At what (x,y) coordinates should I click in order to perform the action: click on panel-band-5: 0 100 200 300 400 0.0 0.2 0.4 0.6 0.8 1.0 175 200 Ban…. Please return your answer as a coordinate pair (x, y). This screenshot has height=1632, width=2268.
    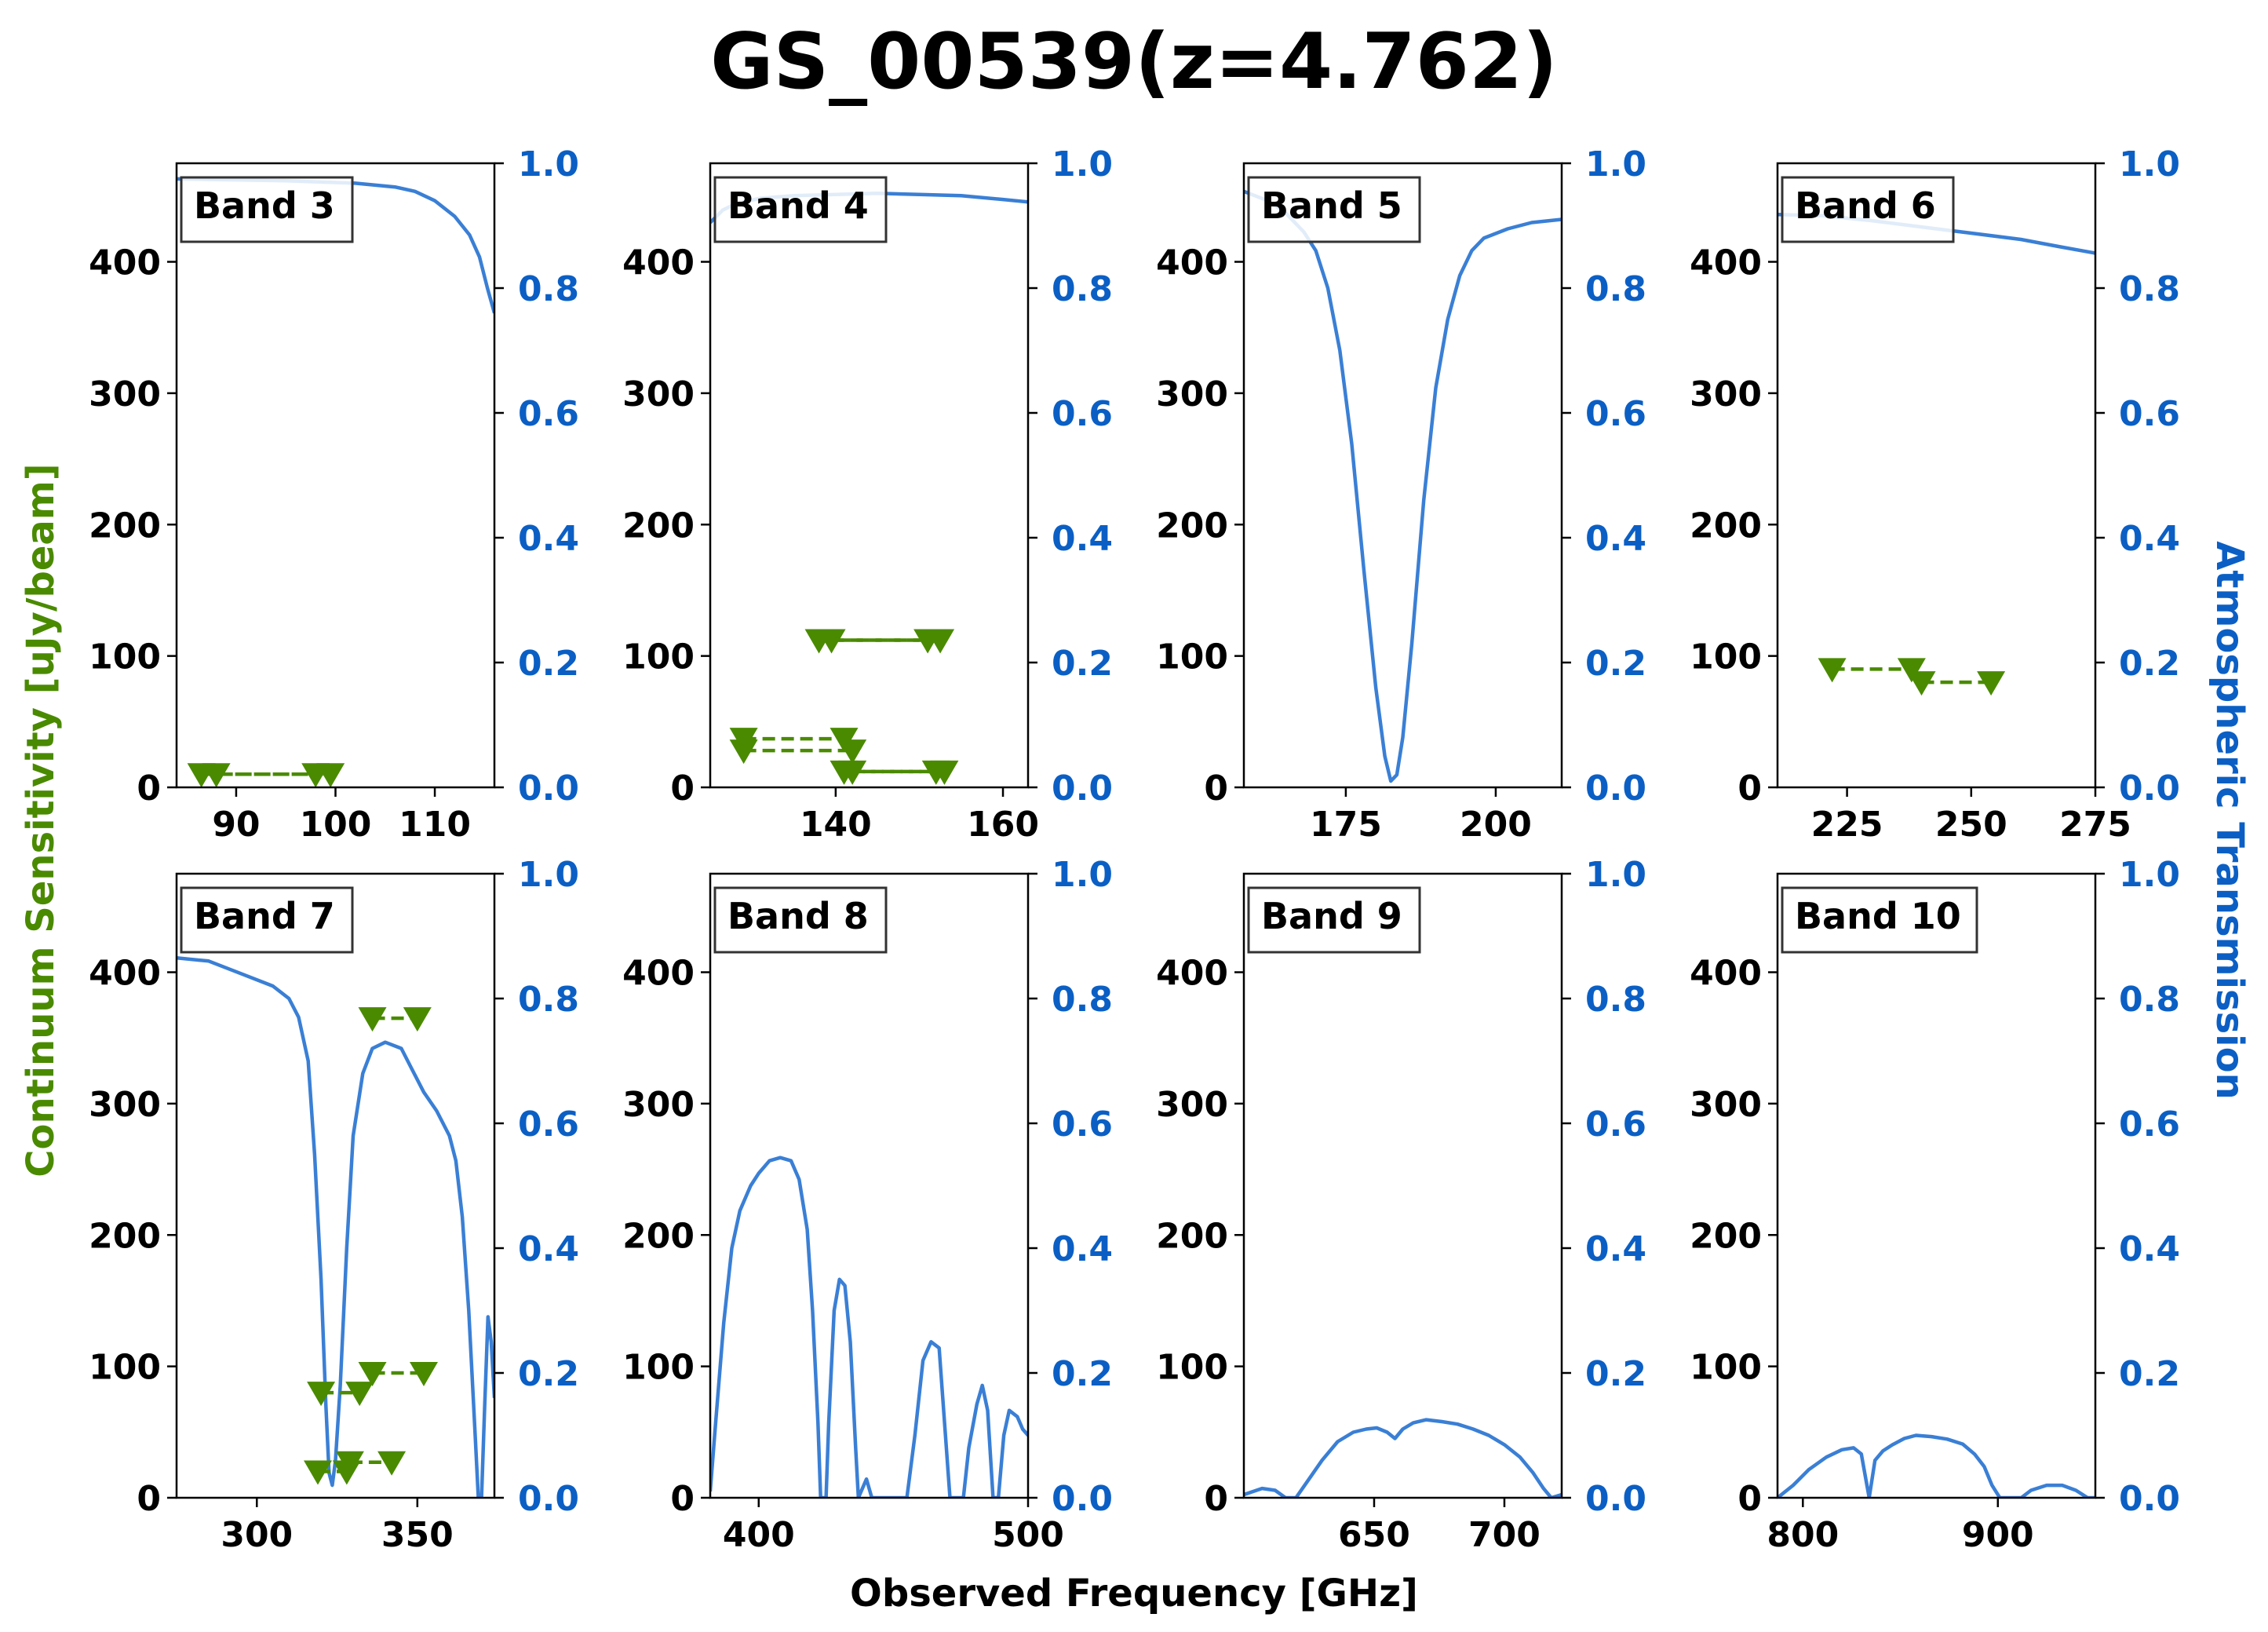
    Looking at the image, I should click on (1401, 495).